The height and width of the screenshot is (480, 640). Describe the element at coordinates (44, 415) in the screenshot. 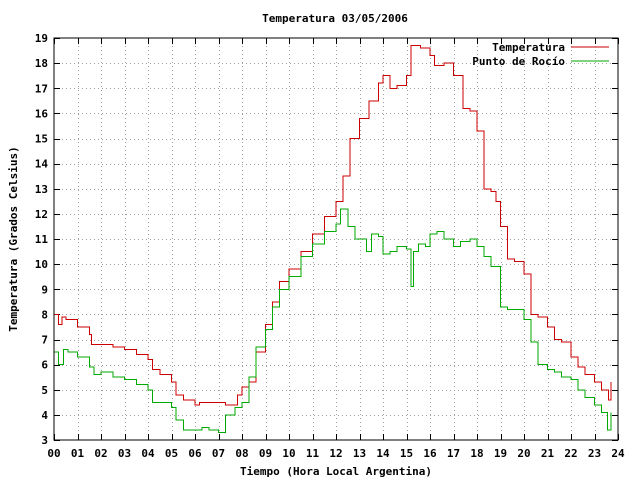

I see `y-tick-label: 4` at that location.